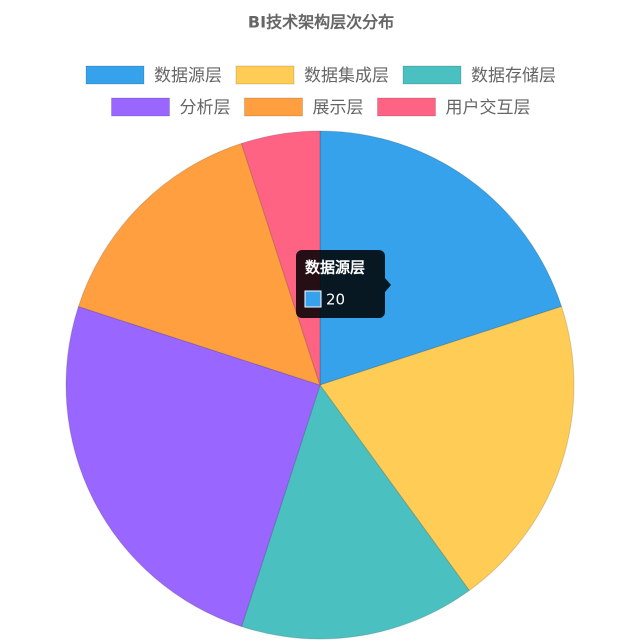 The image size is (642, 642). I want to click on legend-label: 展示层, so click(338, 108).